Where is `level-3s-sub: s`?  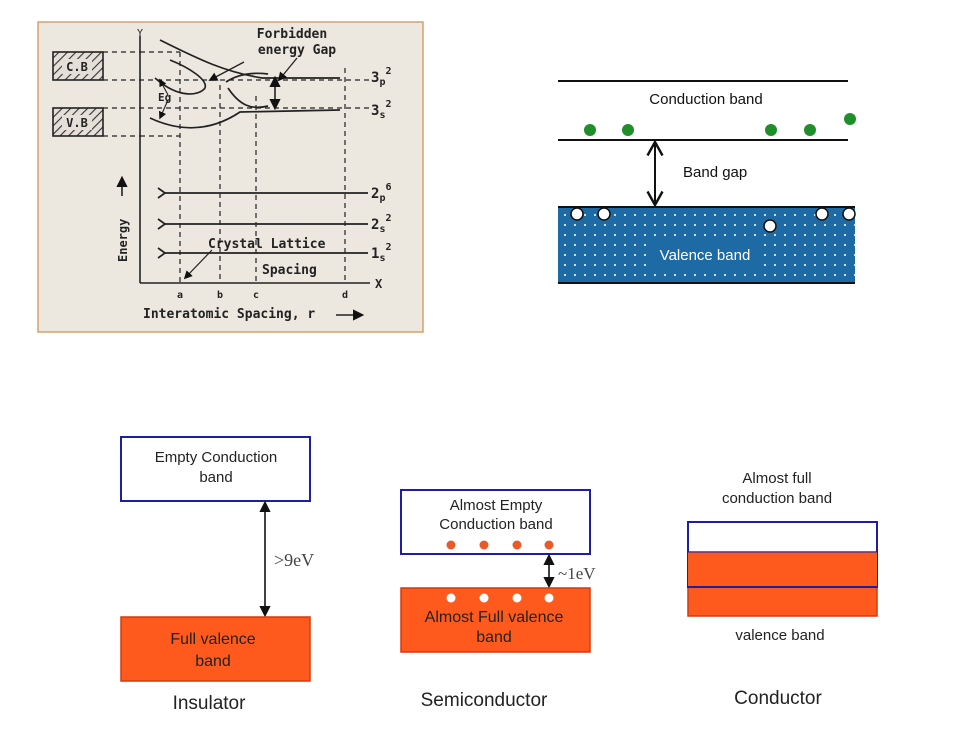
level-3s-sub: s is located at coordinates (382, 115).